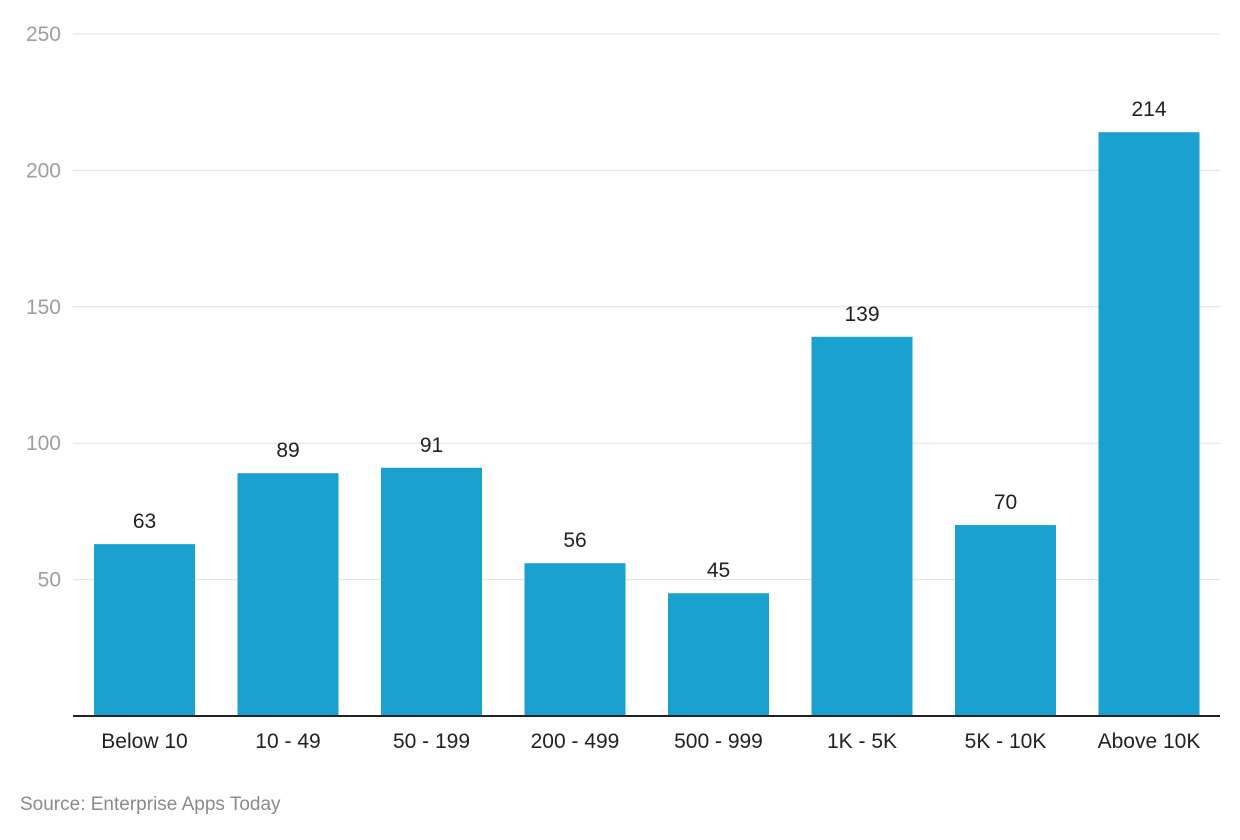  What do you see at coordinates (1148, 109) in the screenshot?
I see `bar-value-label: 214` at bounding box center [1148, 109].